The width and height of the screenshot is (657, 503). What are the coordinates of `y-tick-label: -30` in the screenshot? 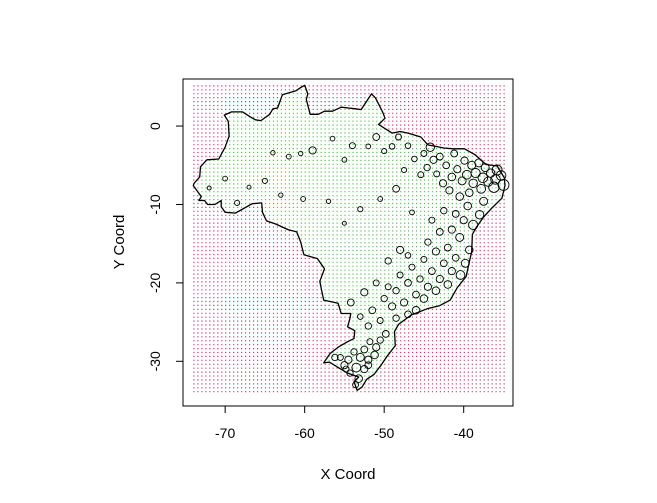 It's located at (155, 361).